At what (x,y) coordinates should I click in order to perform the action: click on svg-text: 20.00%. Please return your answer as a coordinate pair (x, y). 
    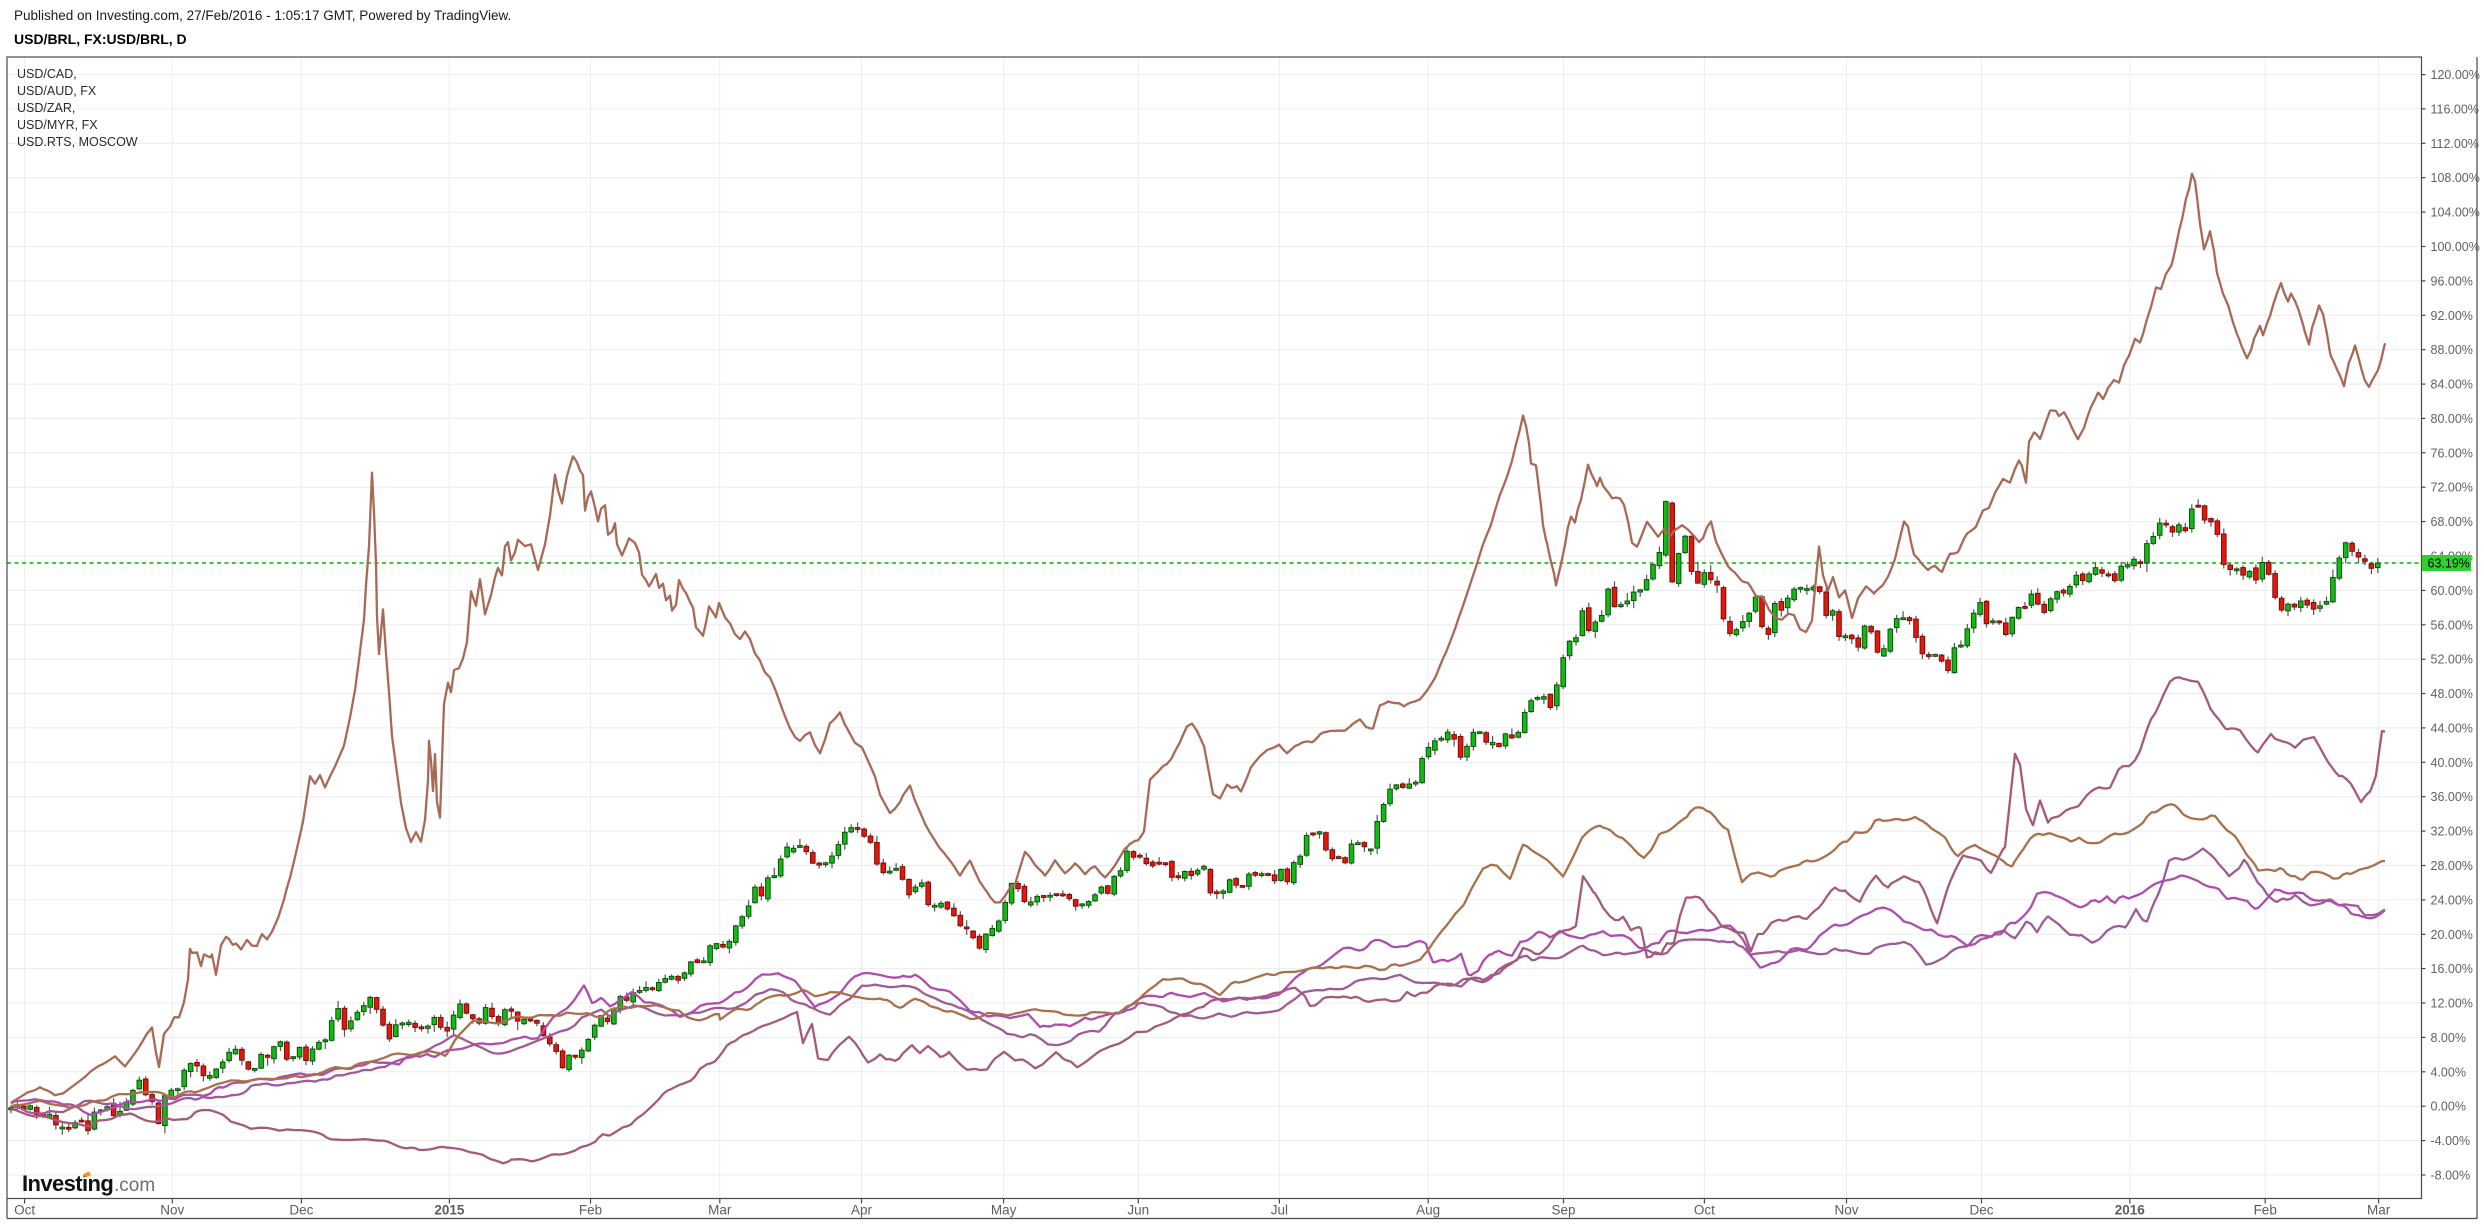
    Looking at the image, I should click on (2452, 935).